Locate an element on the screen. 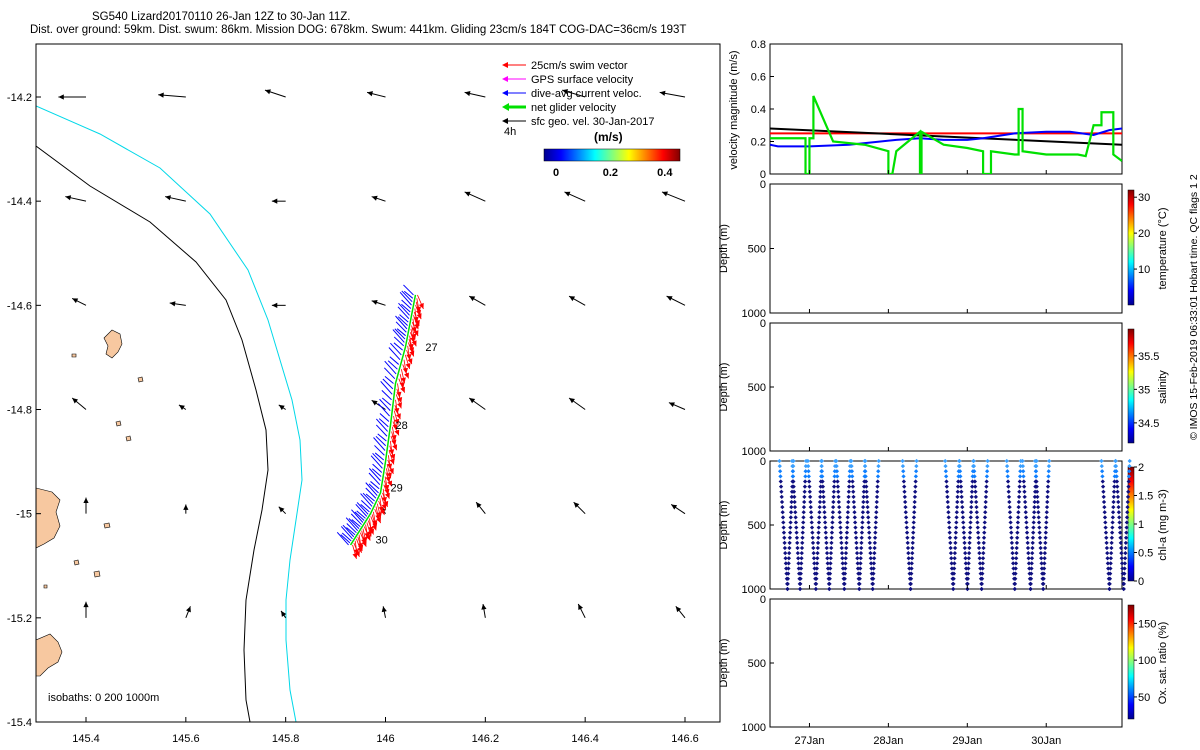 This screenshot has height=750, width=1200. legend-item: sfc geo. vel. 30-Jan-2017 is located at coordinates (578, 122).